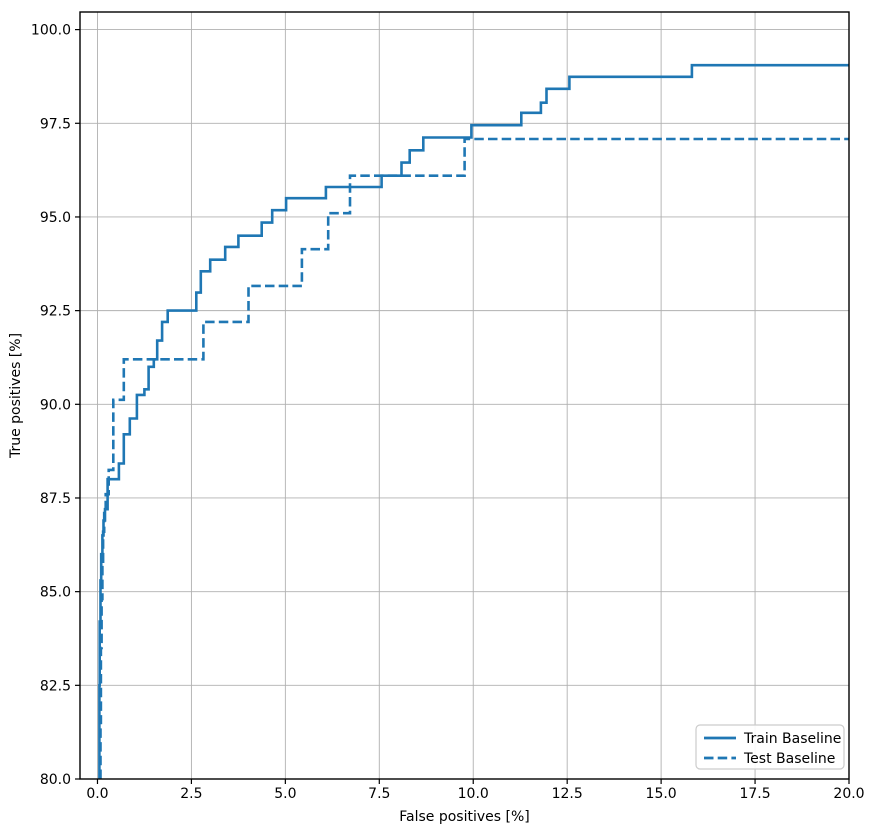  I want to click on x-tick-label: 10.0, so click(473, 794).